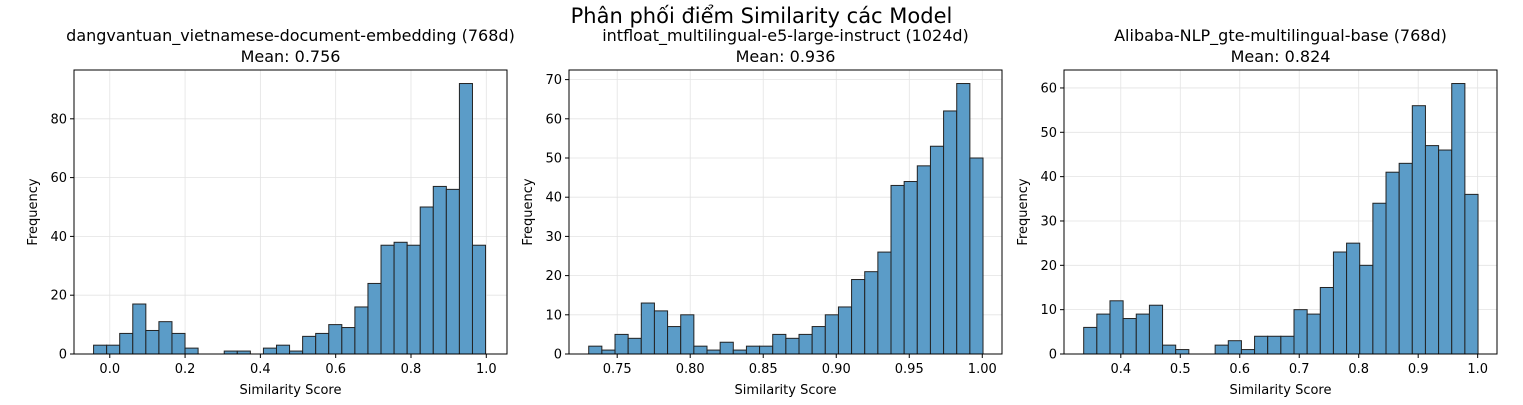 Image resolution: width=1523 pixels, height=405 pixels. What do you see at coordinates (1418, 369) in the screenshot?
I see `x-tick-label: 0.9` at bounding box center [1418, 369].